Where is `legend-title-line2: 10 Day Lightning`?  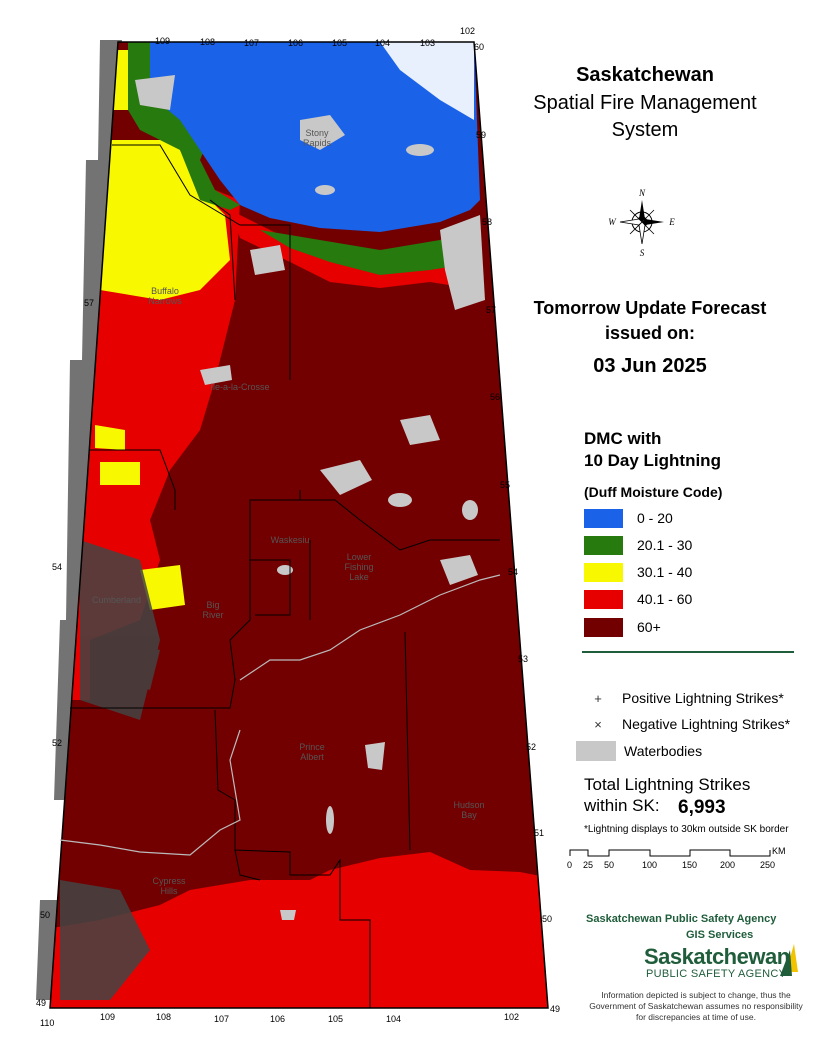
legend-title-line2: 10 Day Lightning is located at coordinates (652, 460).